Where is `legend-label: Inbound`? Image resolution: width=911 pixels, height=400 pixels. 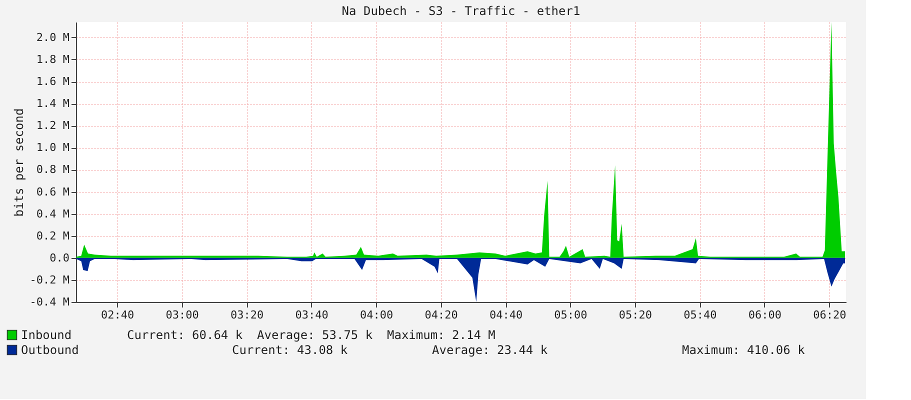 legend-label: Inbound is located at coordinates (46, 335).